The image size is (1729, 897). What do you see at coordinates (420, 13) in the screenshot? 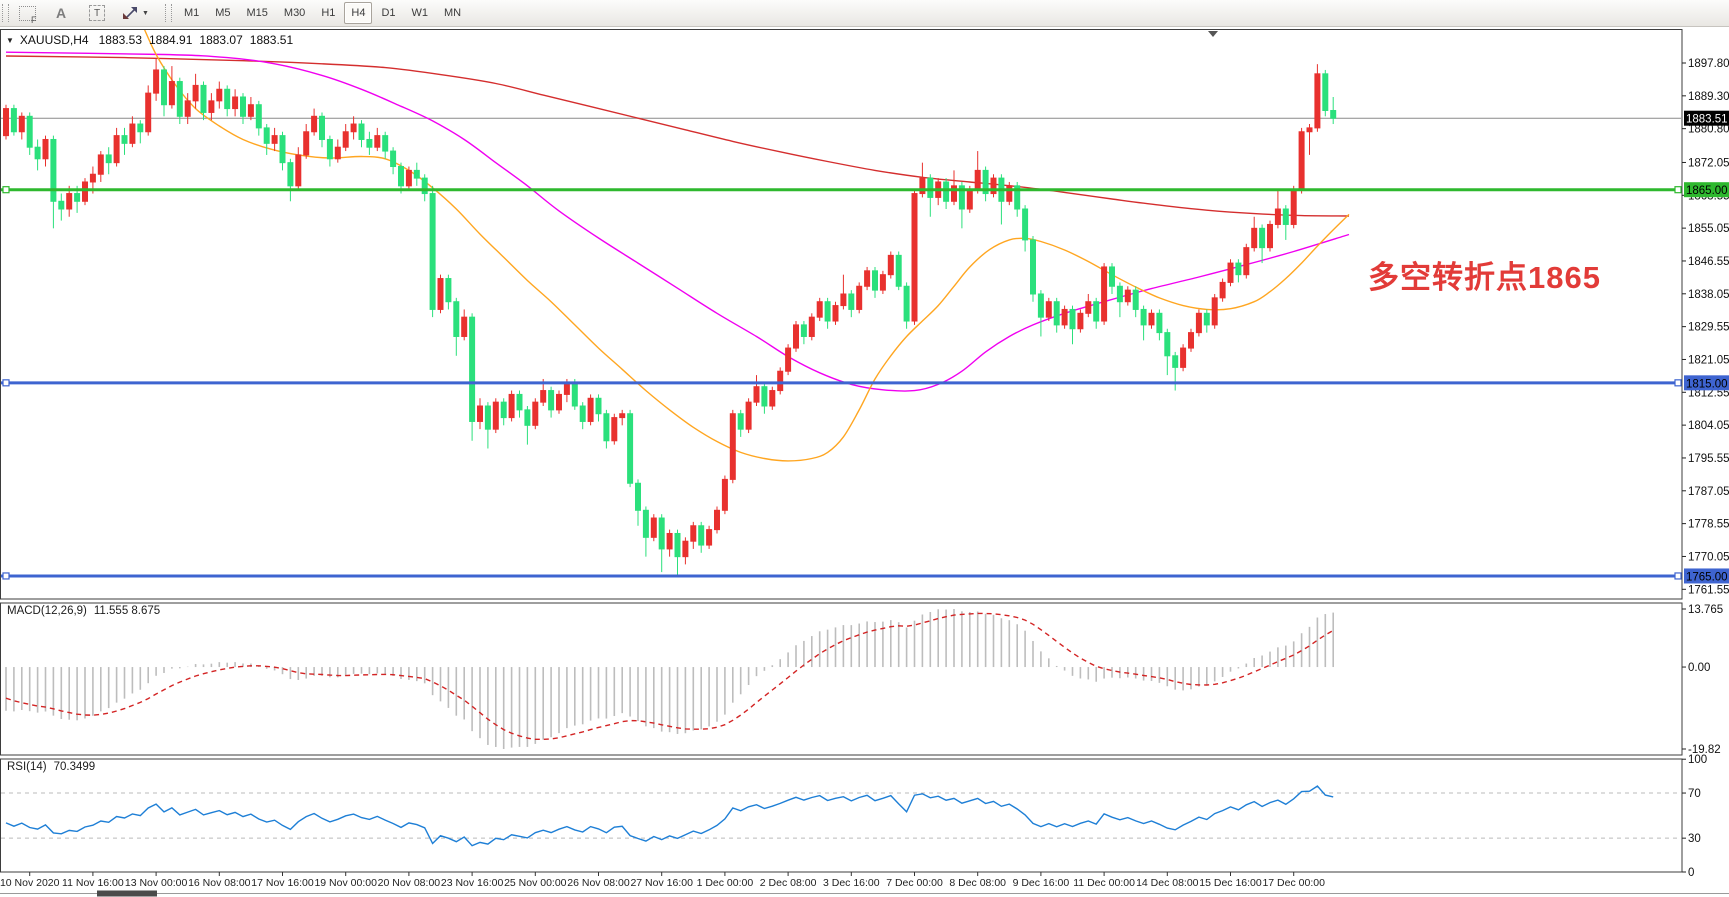
I see `timeframe-button-w1: W1` at bounding box center [420, 13].